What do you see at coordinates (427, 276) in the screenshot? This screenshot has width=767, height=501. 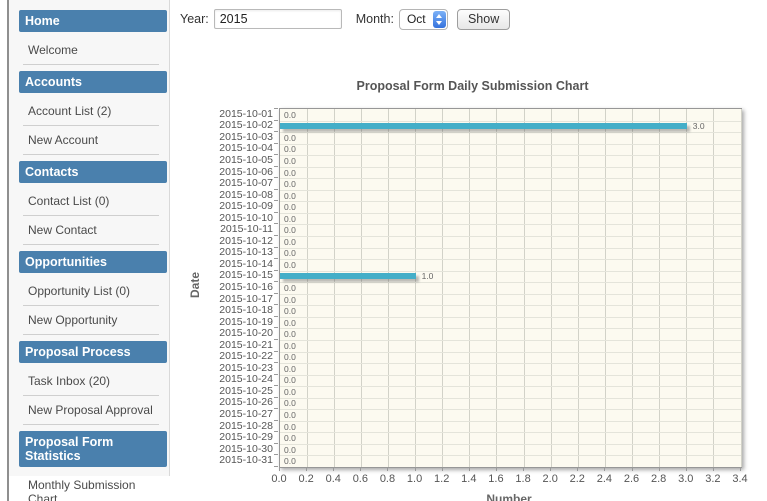 I see `bar-value-label: 1.0` at bounding box center [427, 276].